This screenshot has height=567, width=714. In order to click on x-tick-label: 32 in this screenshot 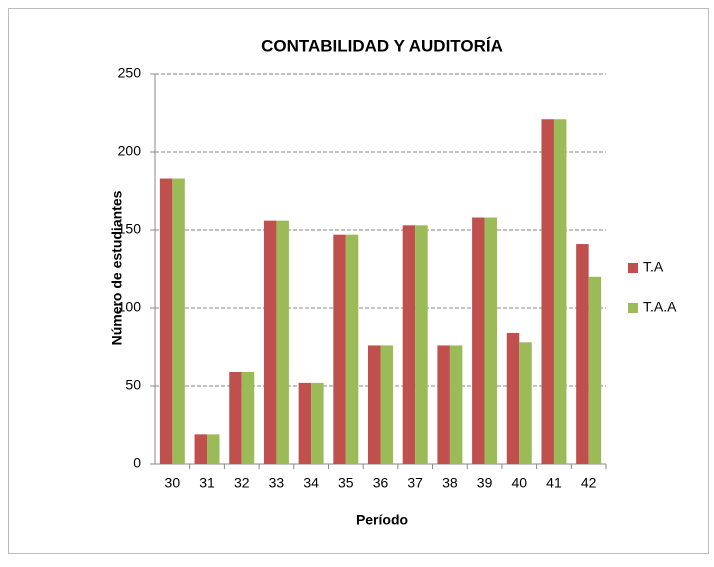, I will do `click(242, 483)`.